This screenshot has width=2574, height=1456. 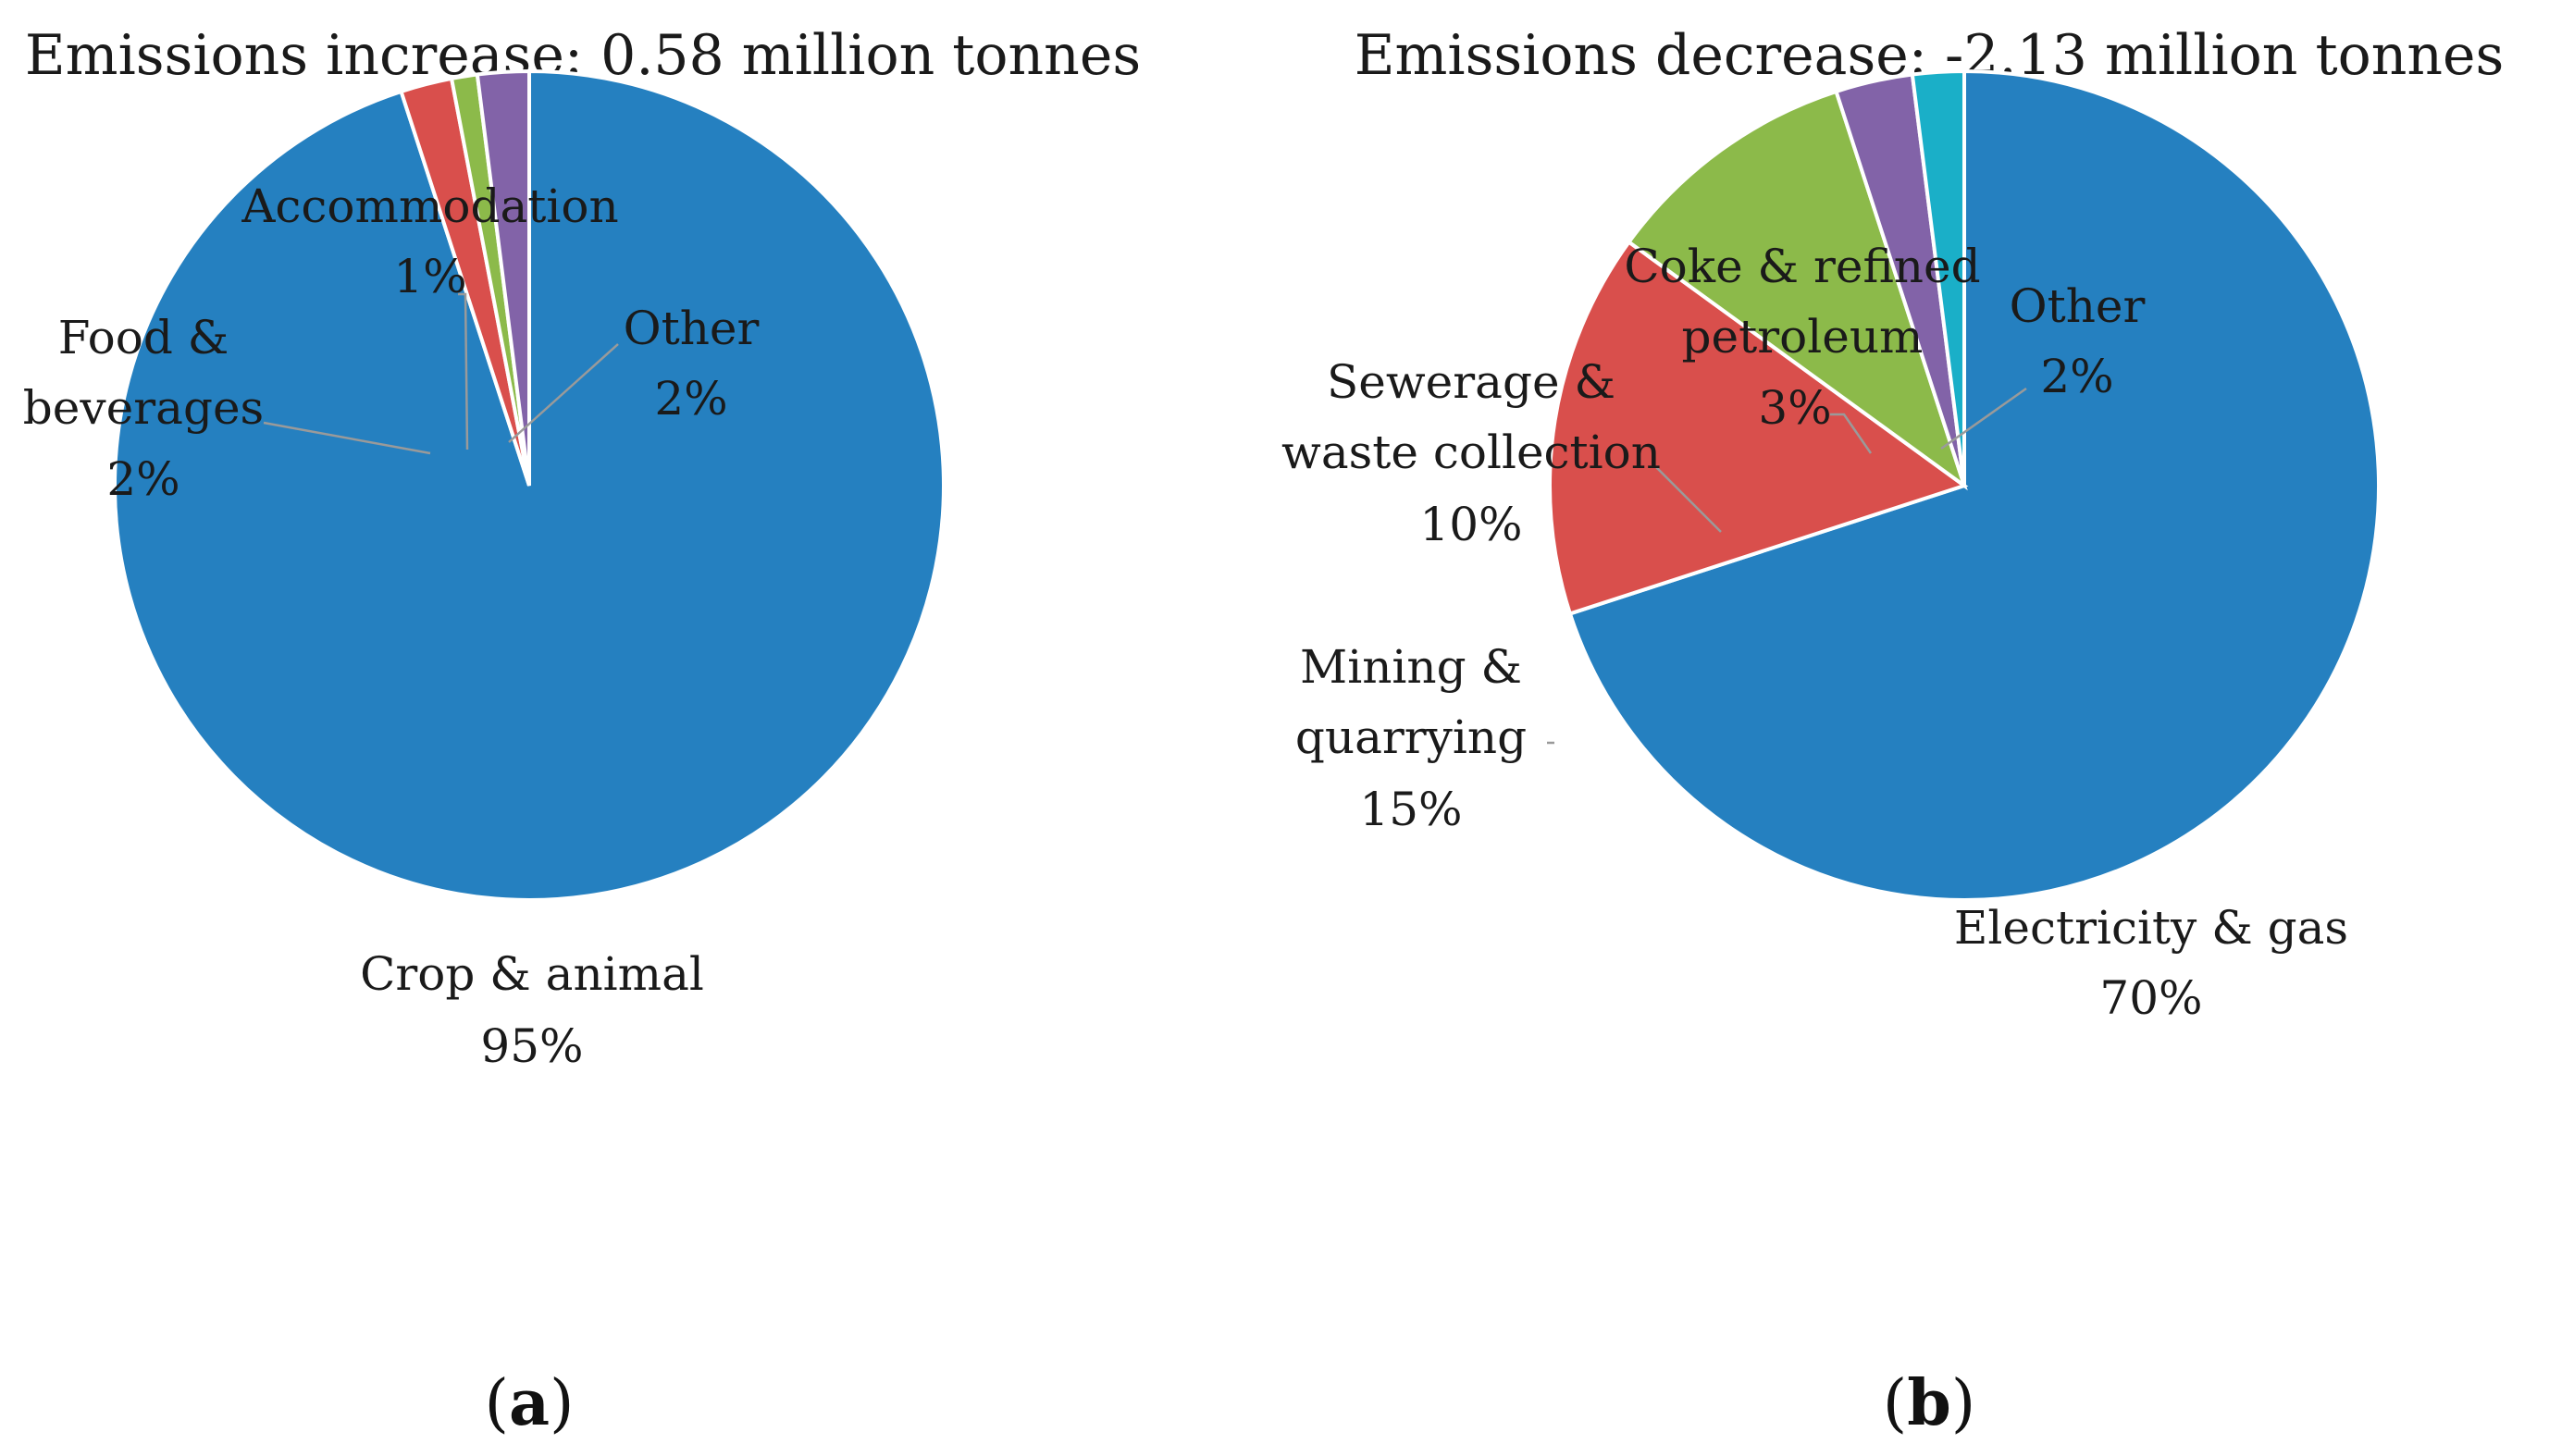 What do you see at coordinates (1851, 433) in the screenshot?
I see `leader-line-coke` at bounding box center [1851, 433].